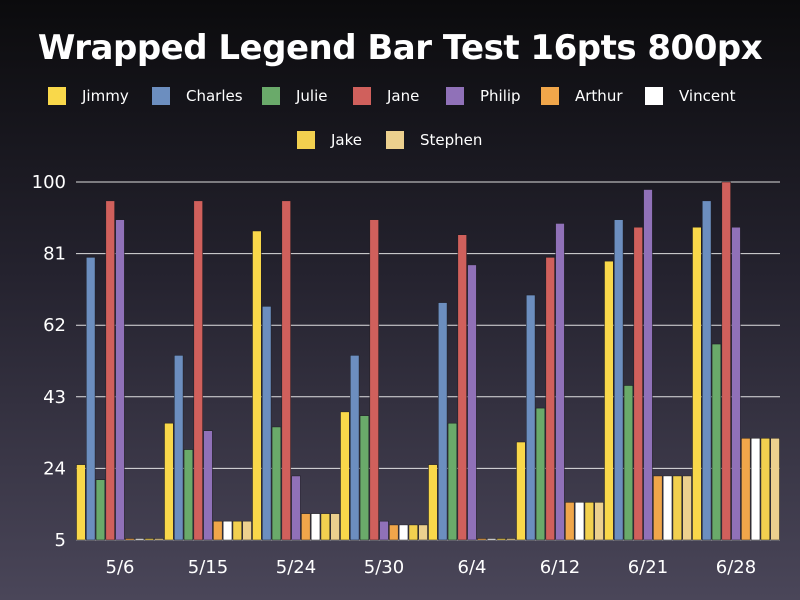 This screenshot has height=600, width=800. I want to click on chart-title: Wrapped Legend Bar Test 16pts 800px, so click(400, 48).